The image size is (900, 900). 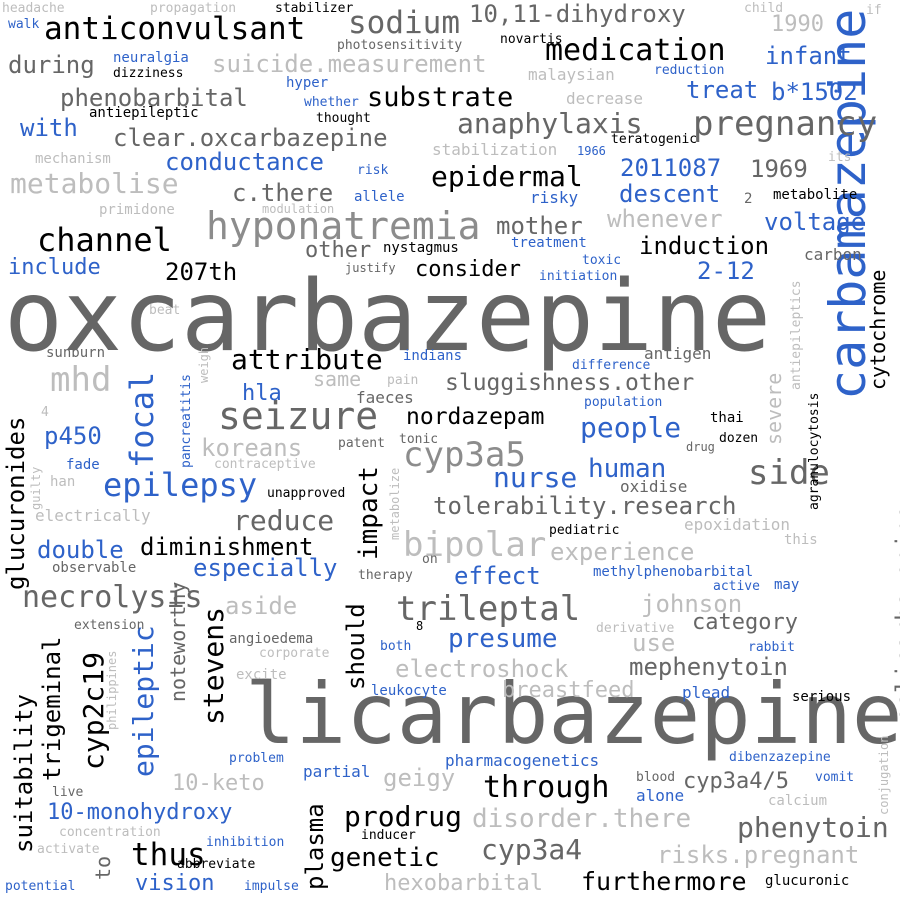 What do you see at coordinates (673, 572) in the screenshot?
I see `word-methylphenobarbital: methylphenobarbital` at bounding box center [673, 572].